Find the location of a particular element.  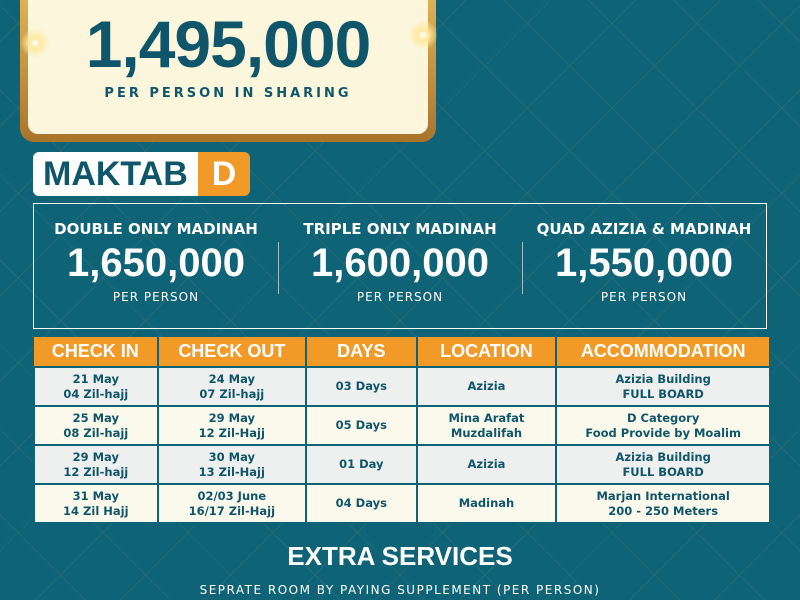

price-value: 1,550,000 is located at coordinates (644, 263).